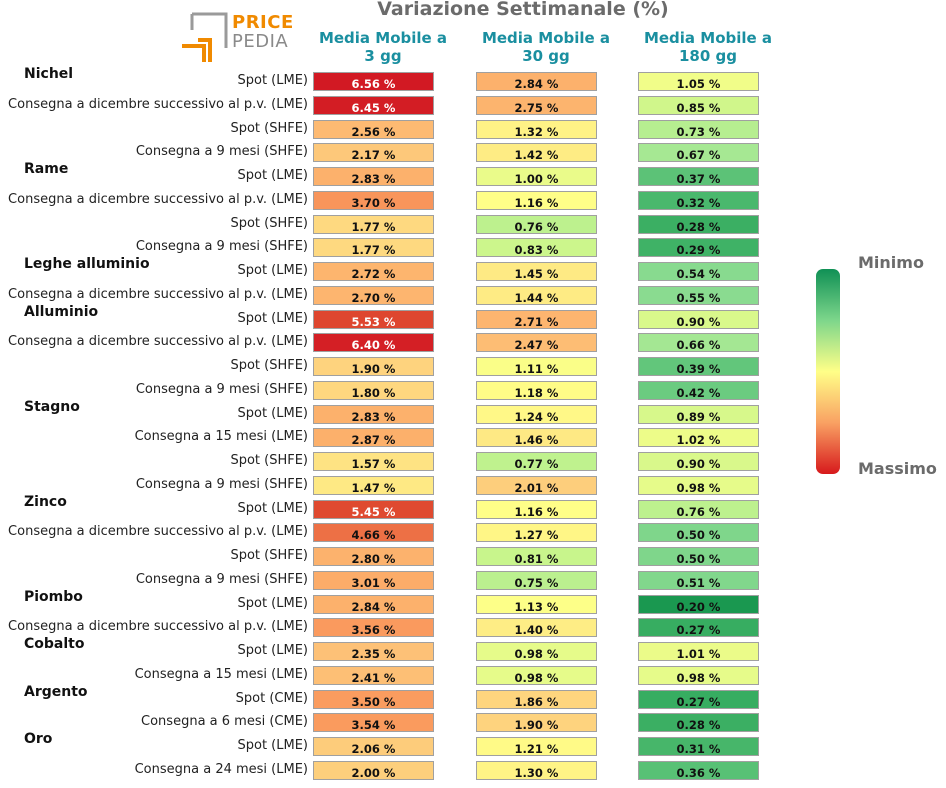 Image resolution: width=946 pixels, height=788 pixels. What do you see at coordinates (536, 248) in the screenshot?
I see `heatmap-cell: 0.83 %` at bounding box center [536, 248].